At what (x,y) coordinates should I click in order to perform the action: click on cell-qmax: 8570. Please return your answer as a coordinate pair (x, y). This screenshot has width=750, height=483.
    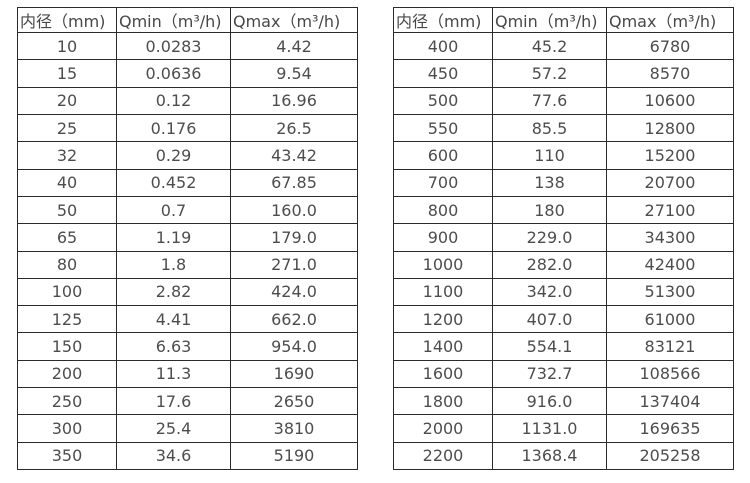
    Looking at the image, I should click on (670, 73).